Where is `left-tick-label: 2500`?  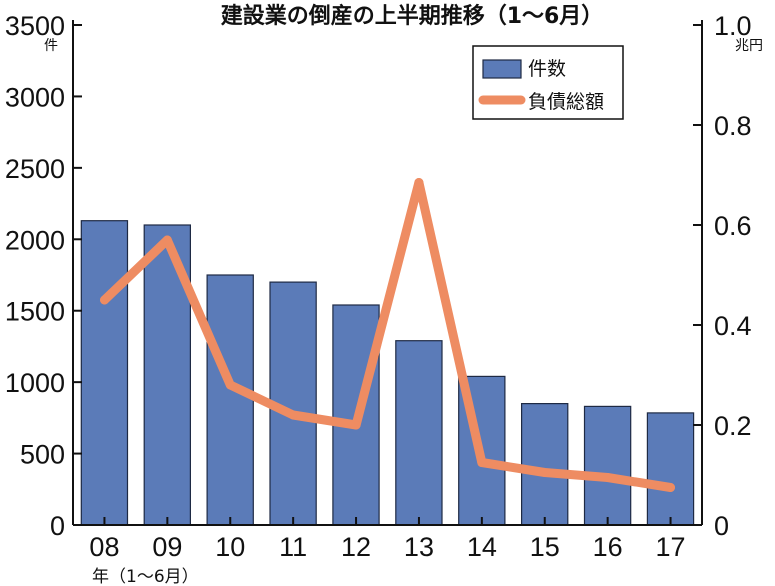
left-tick-label: 2500 is located at coordinates (35, 169).